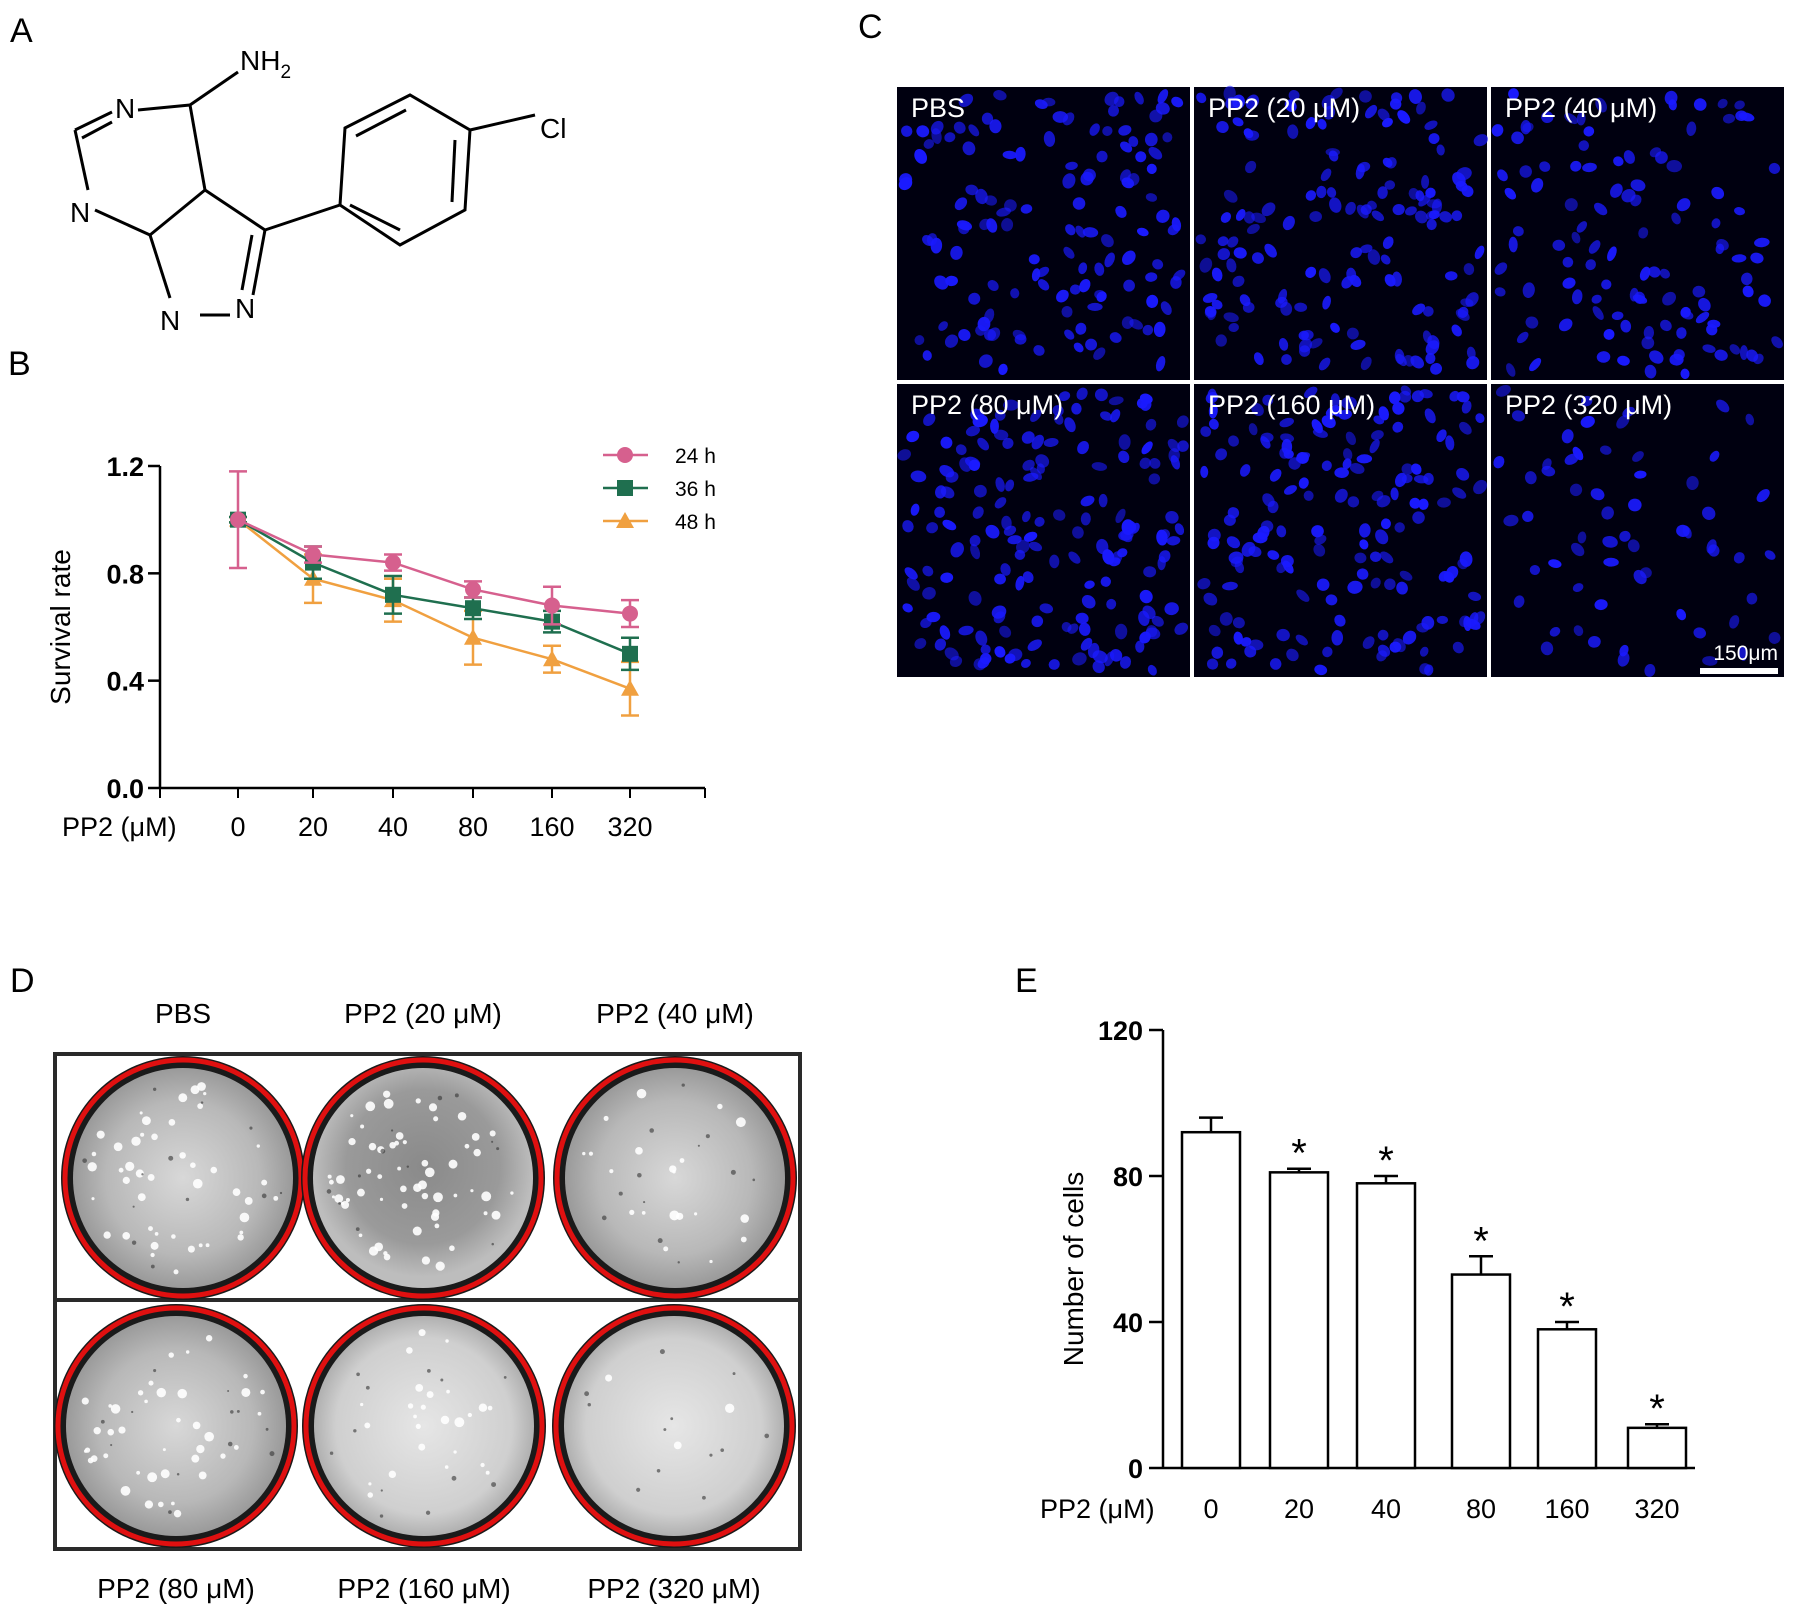  Describe the element at coordinates (1656, 1509) in the screenshot. I see `x-tick-label: 320` at that location.